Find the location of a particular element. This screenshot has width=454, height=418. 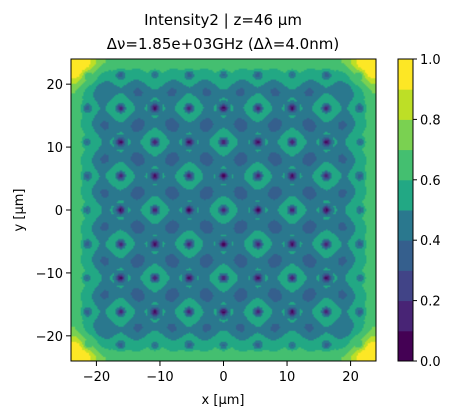

colorbar-tick-label: 0.8 is located at coordinates (430, 120).